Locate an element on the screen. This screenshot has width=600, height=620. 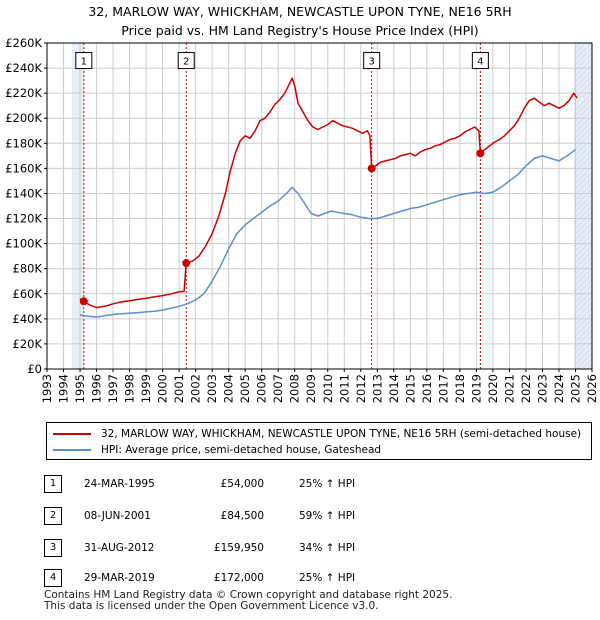
x-tick-label: 2006 is located at coordinates (262, 388).